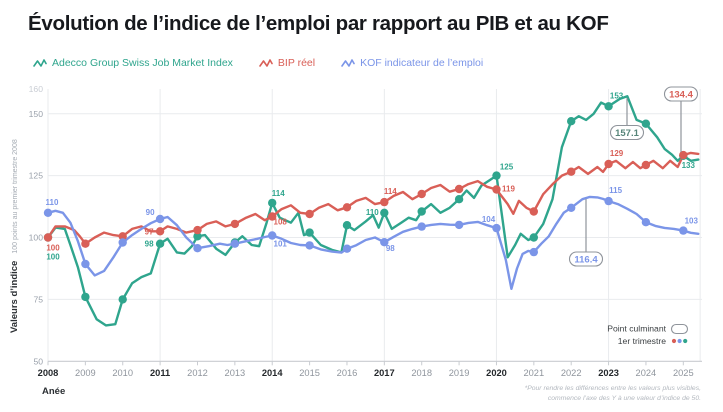  I want to click on x-tick-label: 2022, so click(571, 373).